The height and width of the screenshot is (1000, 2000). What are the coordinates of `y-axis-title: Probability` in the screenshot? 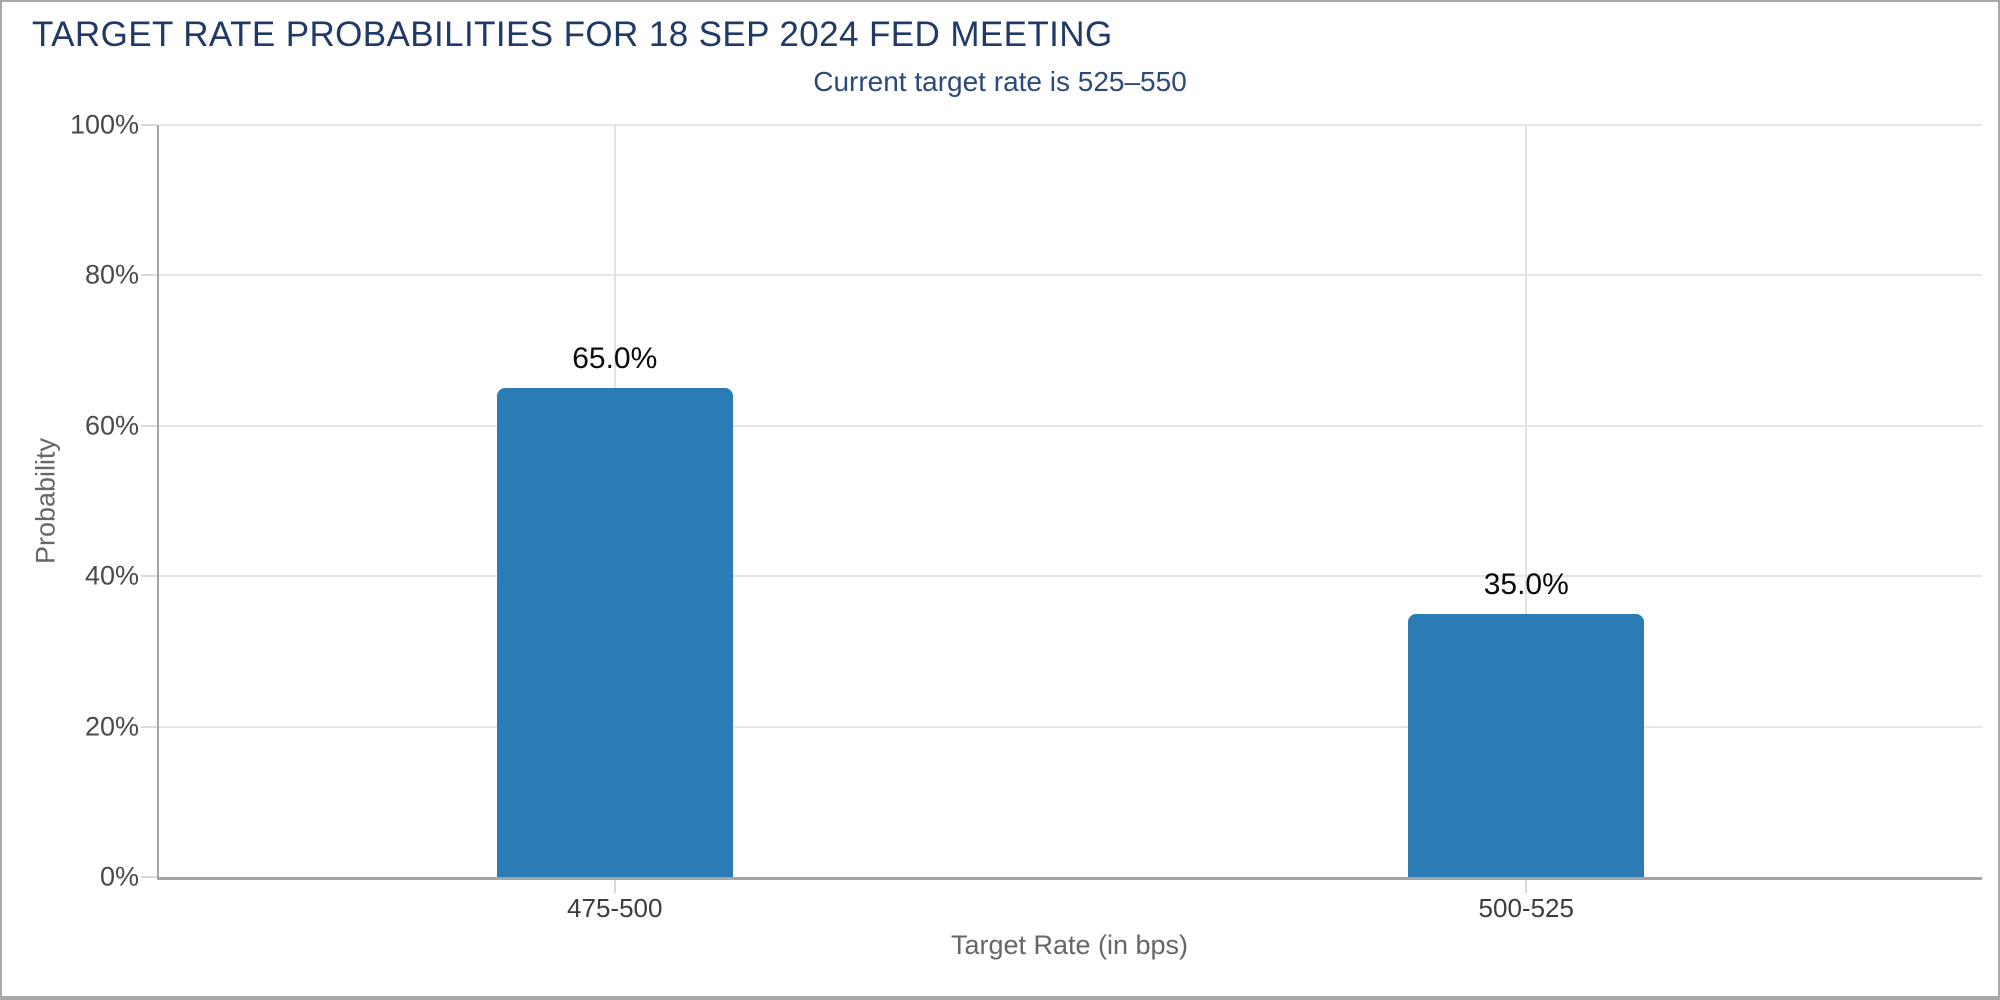 It's located at (45, 501).